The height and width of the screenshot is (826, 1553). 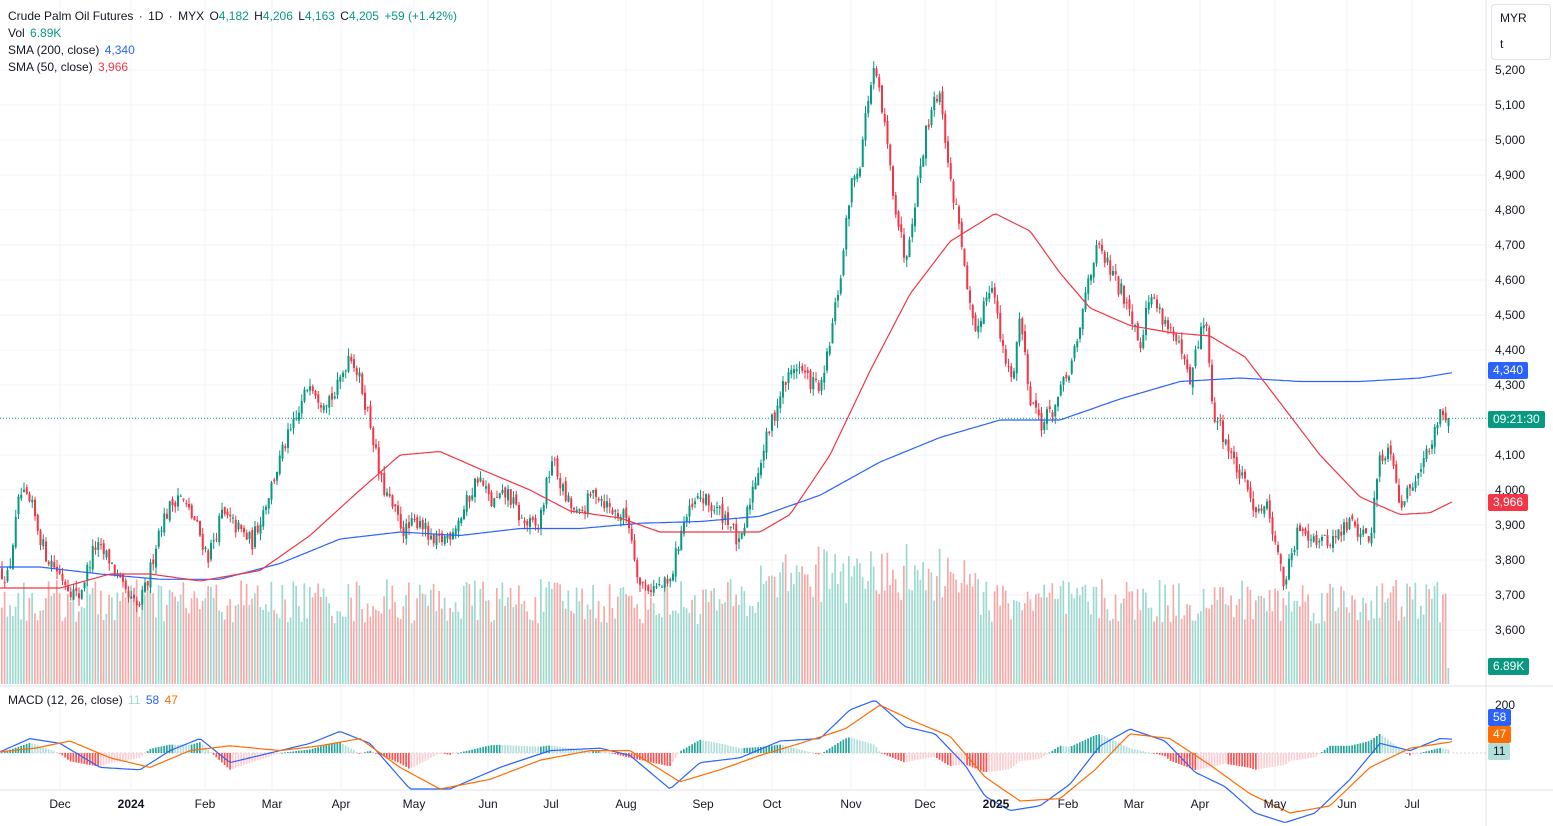 What do you see at coordinates (72, 50) in the screenshot?
I see `sma200-legend: SMA (200, close) 4,340` at bounding box center [72, 50].